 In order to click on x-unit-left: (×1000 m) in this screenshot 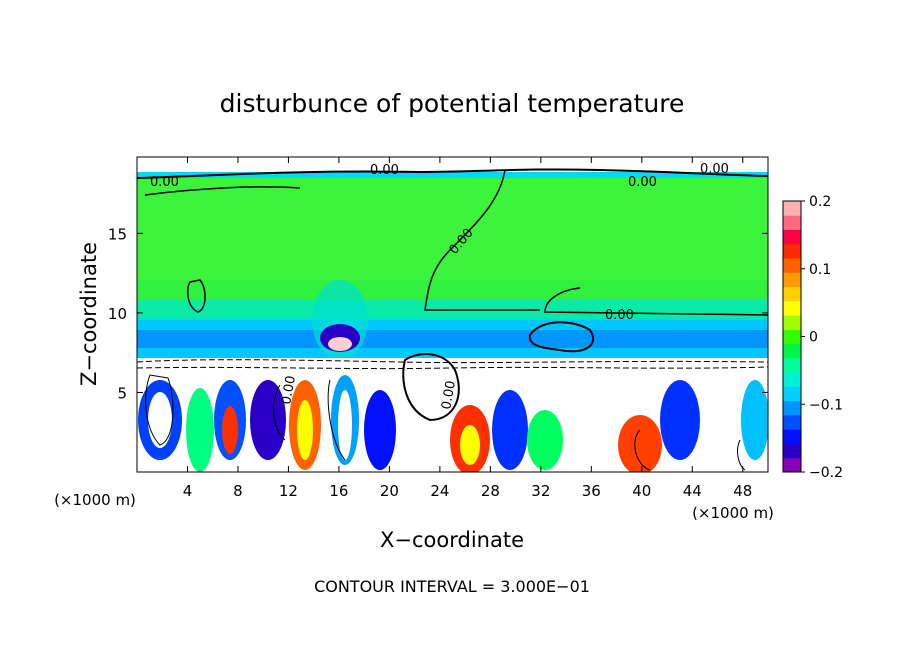, I will do `click(95, 500)`.